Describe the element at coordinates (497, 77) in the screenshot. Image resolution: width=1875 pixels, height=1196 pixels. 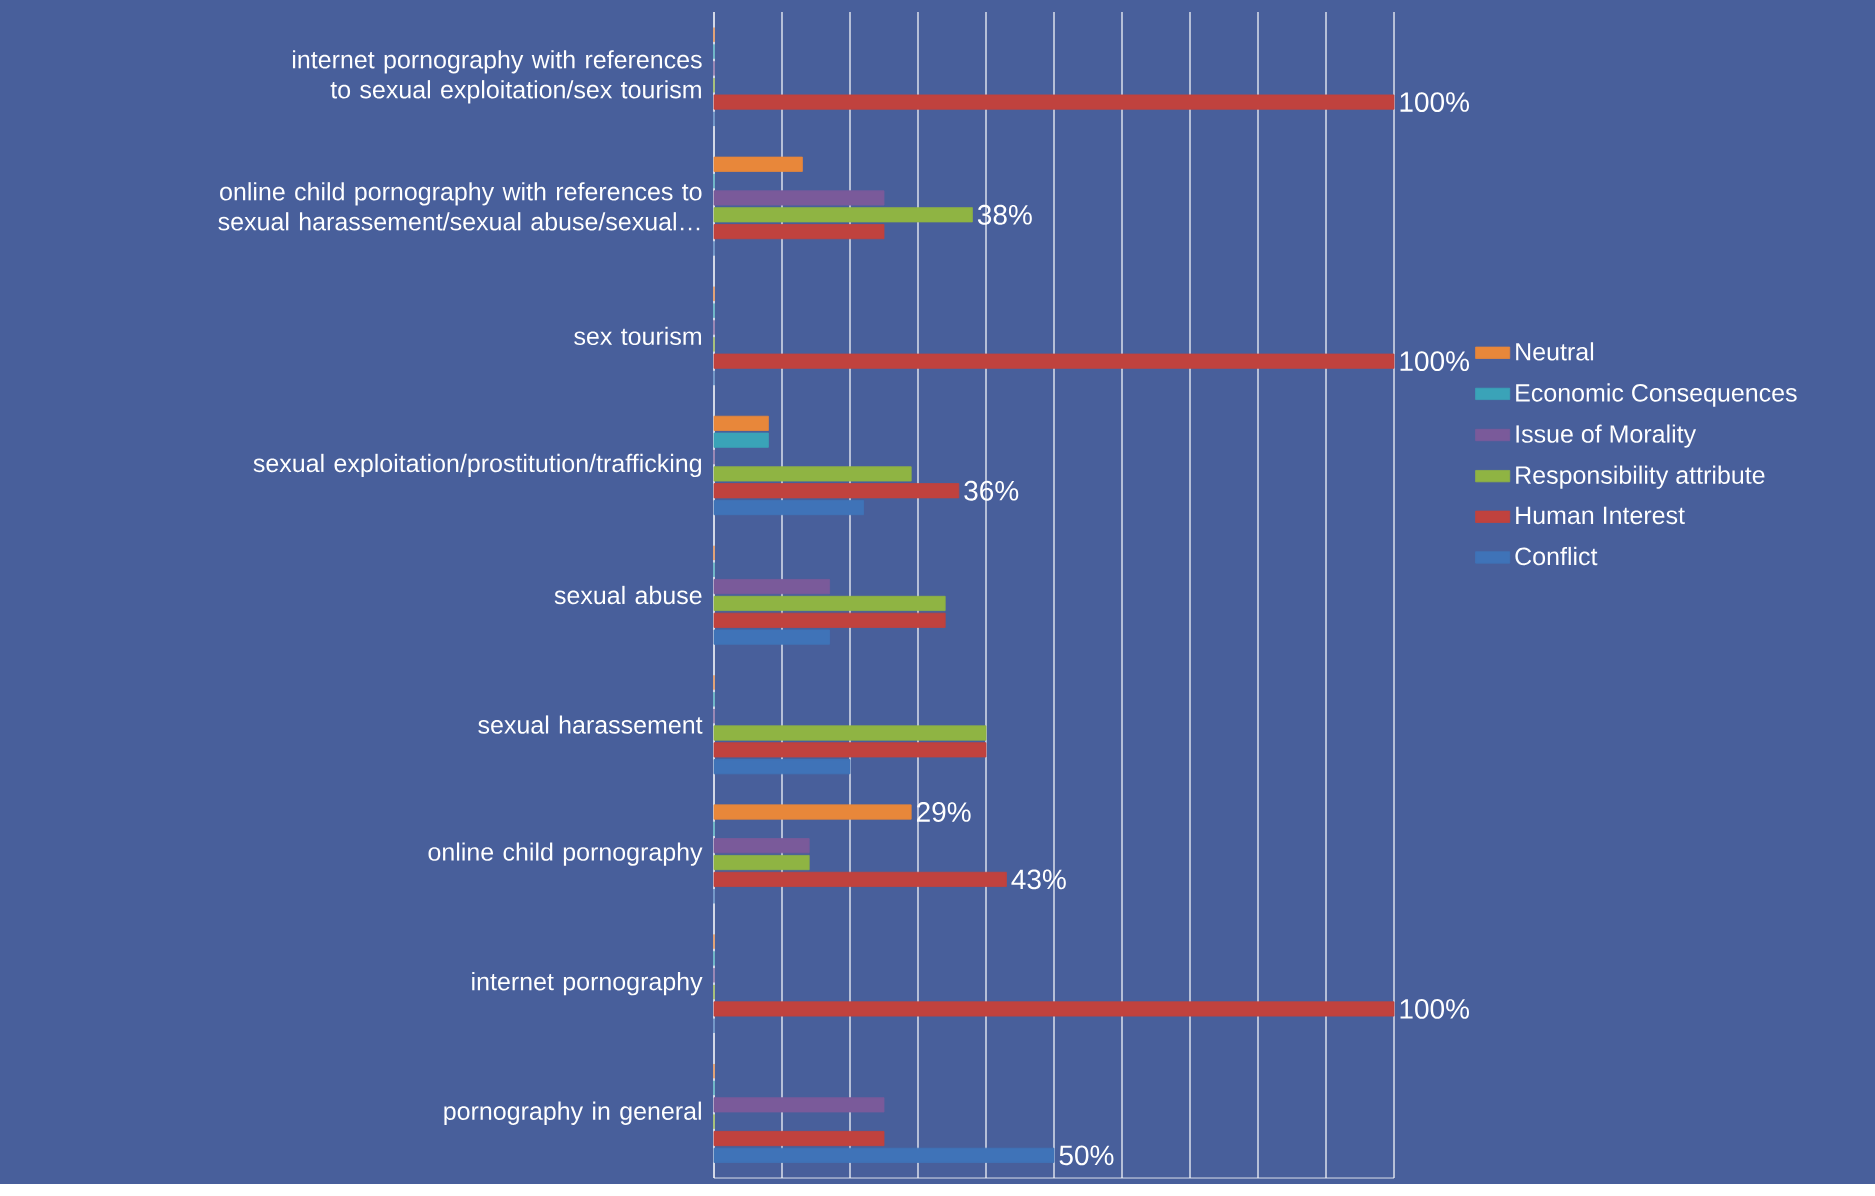
I see `y-tick-label: internet pornography with references to sexual exploitation/sex tourism` at that location.